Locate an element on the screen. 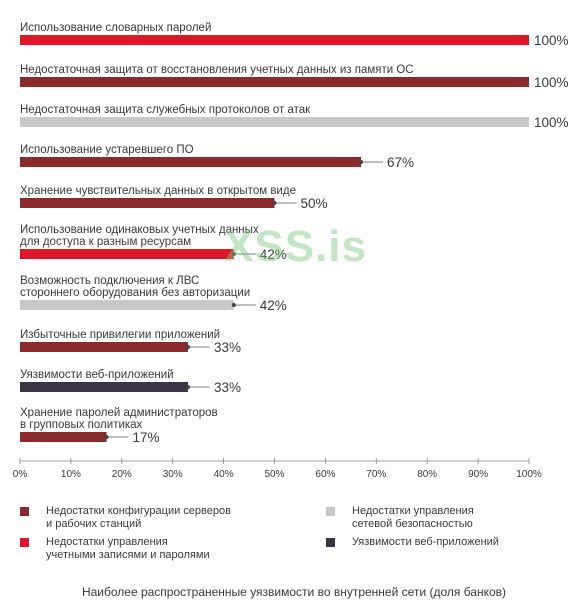  x-tick-label: 50% is located at coordinates (274, 474).